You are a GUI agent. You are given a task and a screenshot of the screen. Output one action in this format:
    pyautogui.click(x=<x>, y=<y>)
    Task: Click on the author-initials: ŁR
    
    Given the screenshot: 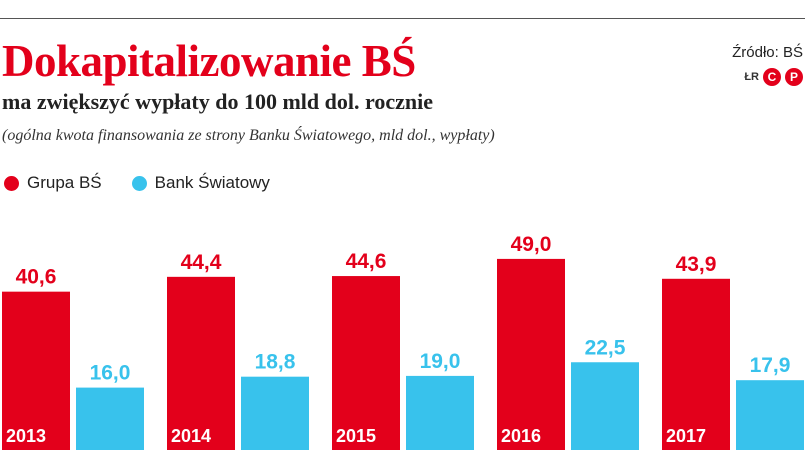 What is the action you would take?
    pyautogui.click(x=751, y=77)
    